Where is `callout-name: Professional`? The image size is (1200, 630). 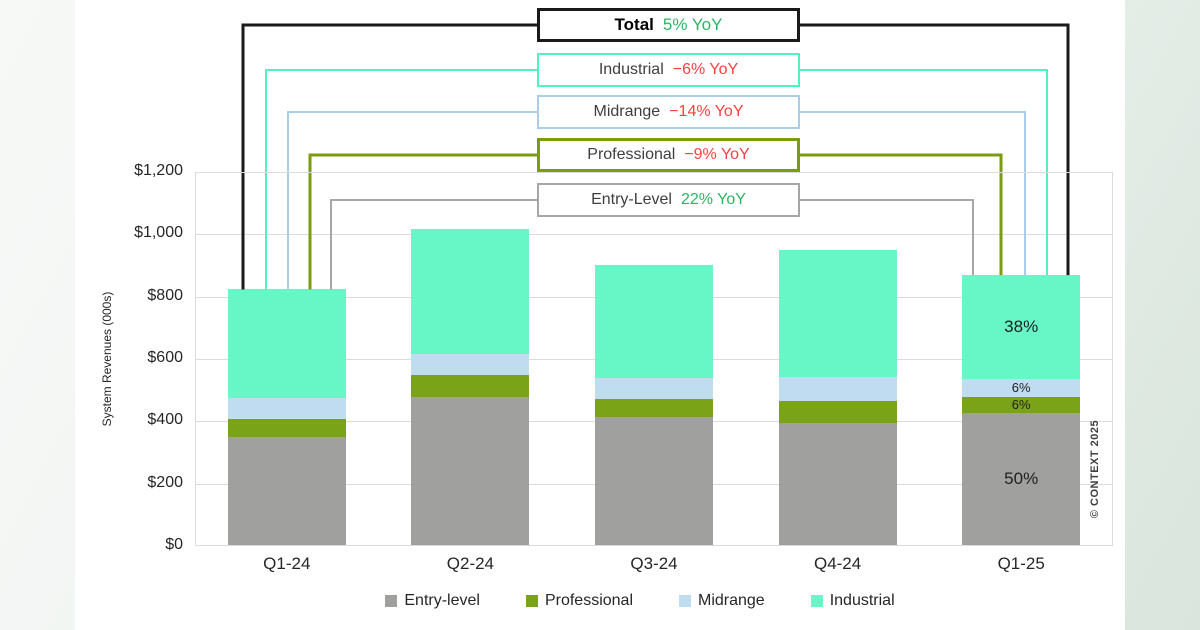
callout-name: Professional is located at coordinates (631, 154).